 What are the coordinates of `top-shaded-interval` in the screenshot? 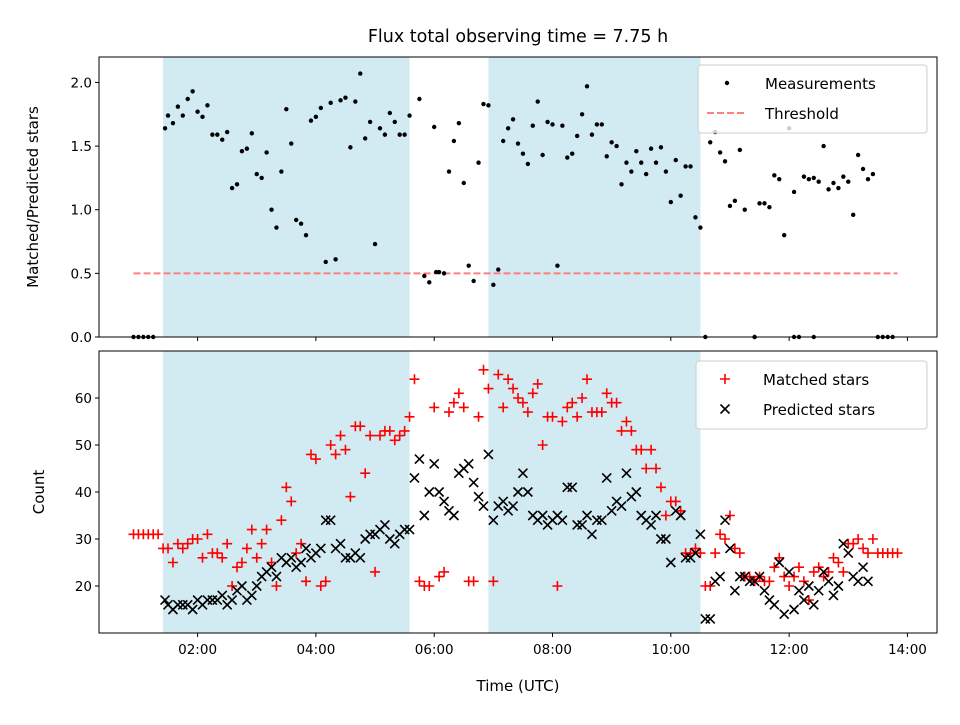 It's located at (594, 197).